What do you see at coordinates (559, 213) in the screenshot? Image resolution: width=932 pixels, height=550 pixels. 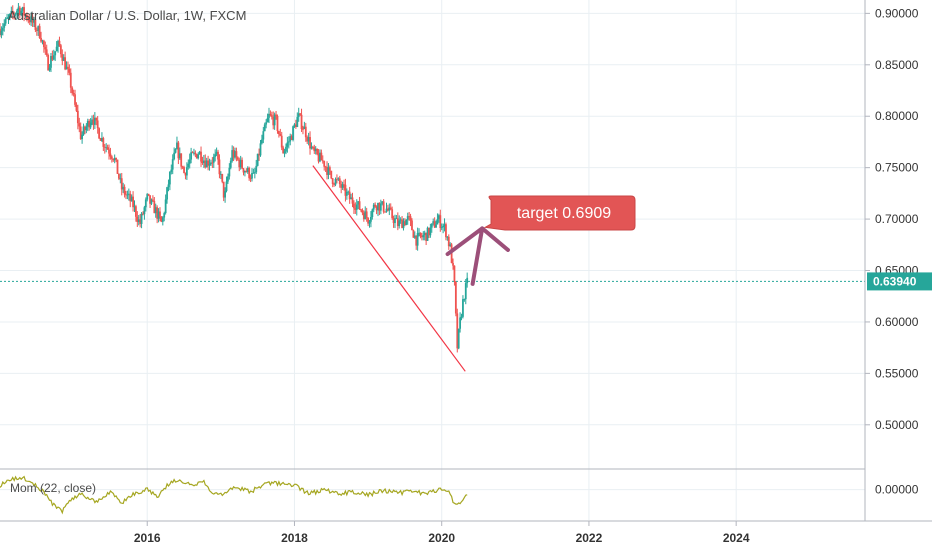 I see `target-callout: target 0.6909` at bounding box center [559, 213].